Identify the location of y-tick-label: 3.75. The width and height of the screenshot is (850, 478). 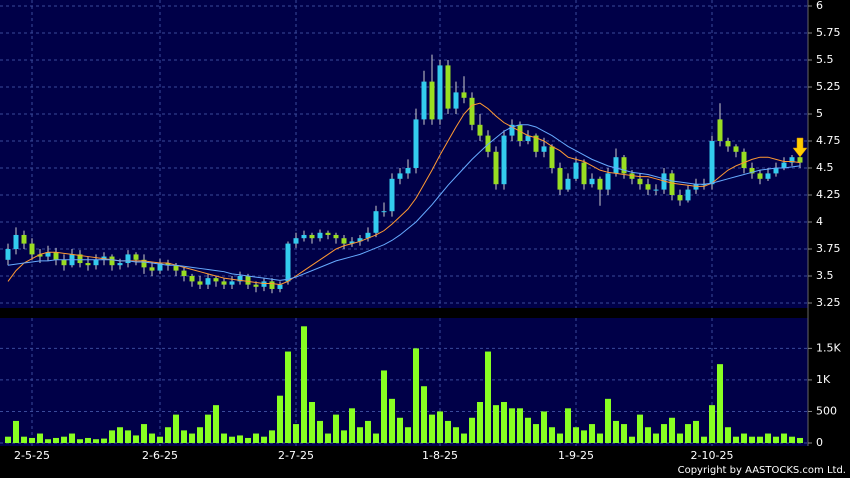
(828, 248).